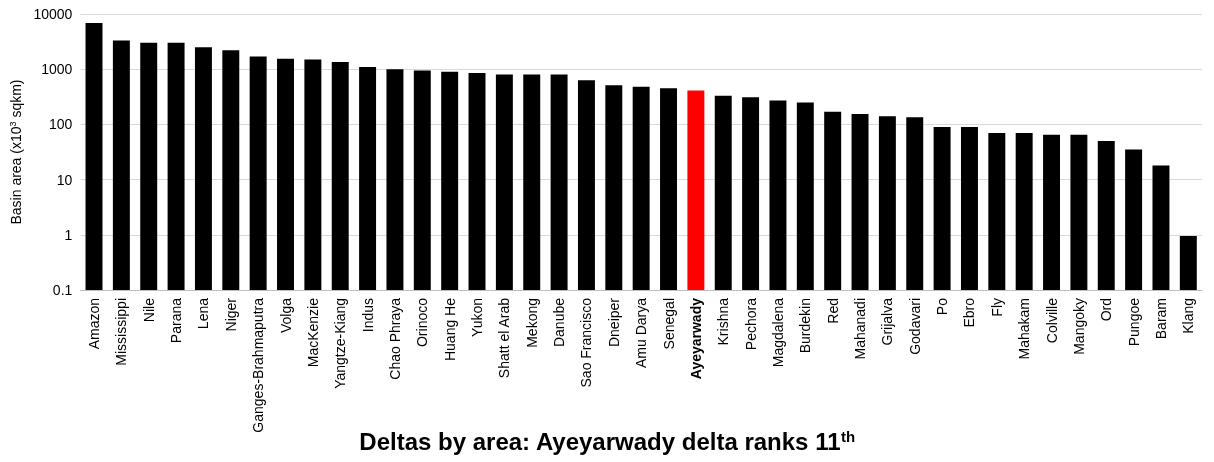 The height and width of the screenshot is (462, 1214). I want to click on x-tick-label: Shatt el Arab, so click(504, 338).